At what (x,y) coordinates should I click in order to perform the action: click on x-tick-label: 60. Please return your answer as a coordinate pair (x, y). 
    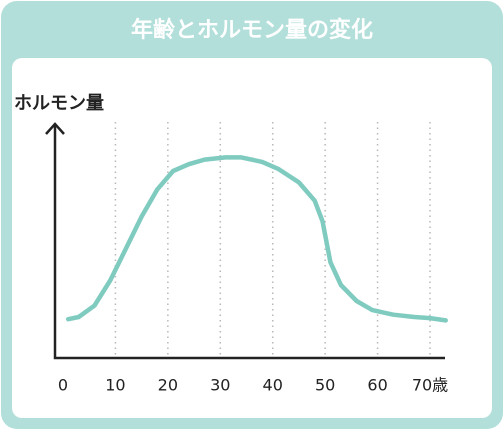
    Looking at the image, I should click on (377, 385).